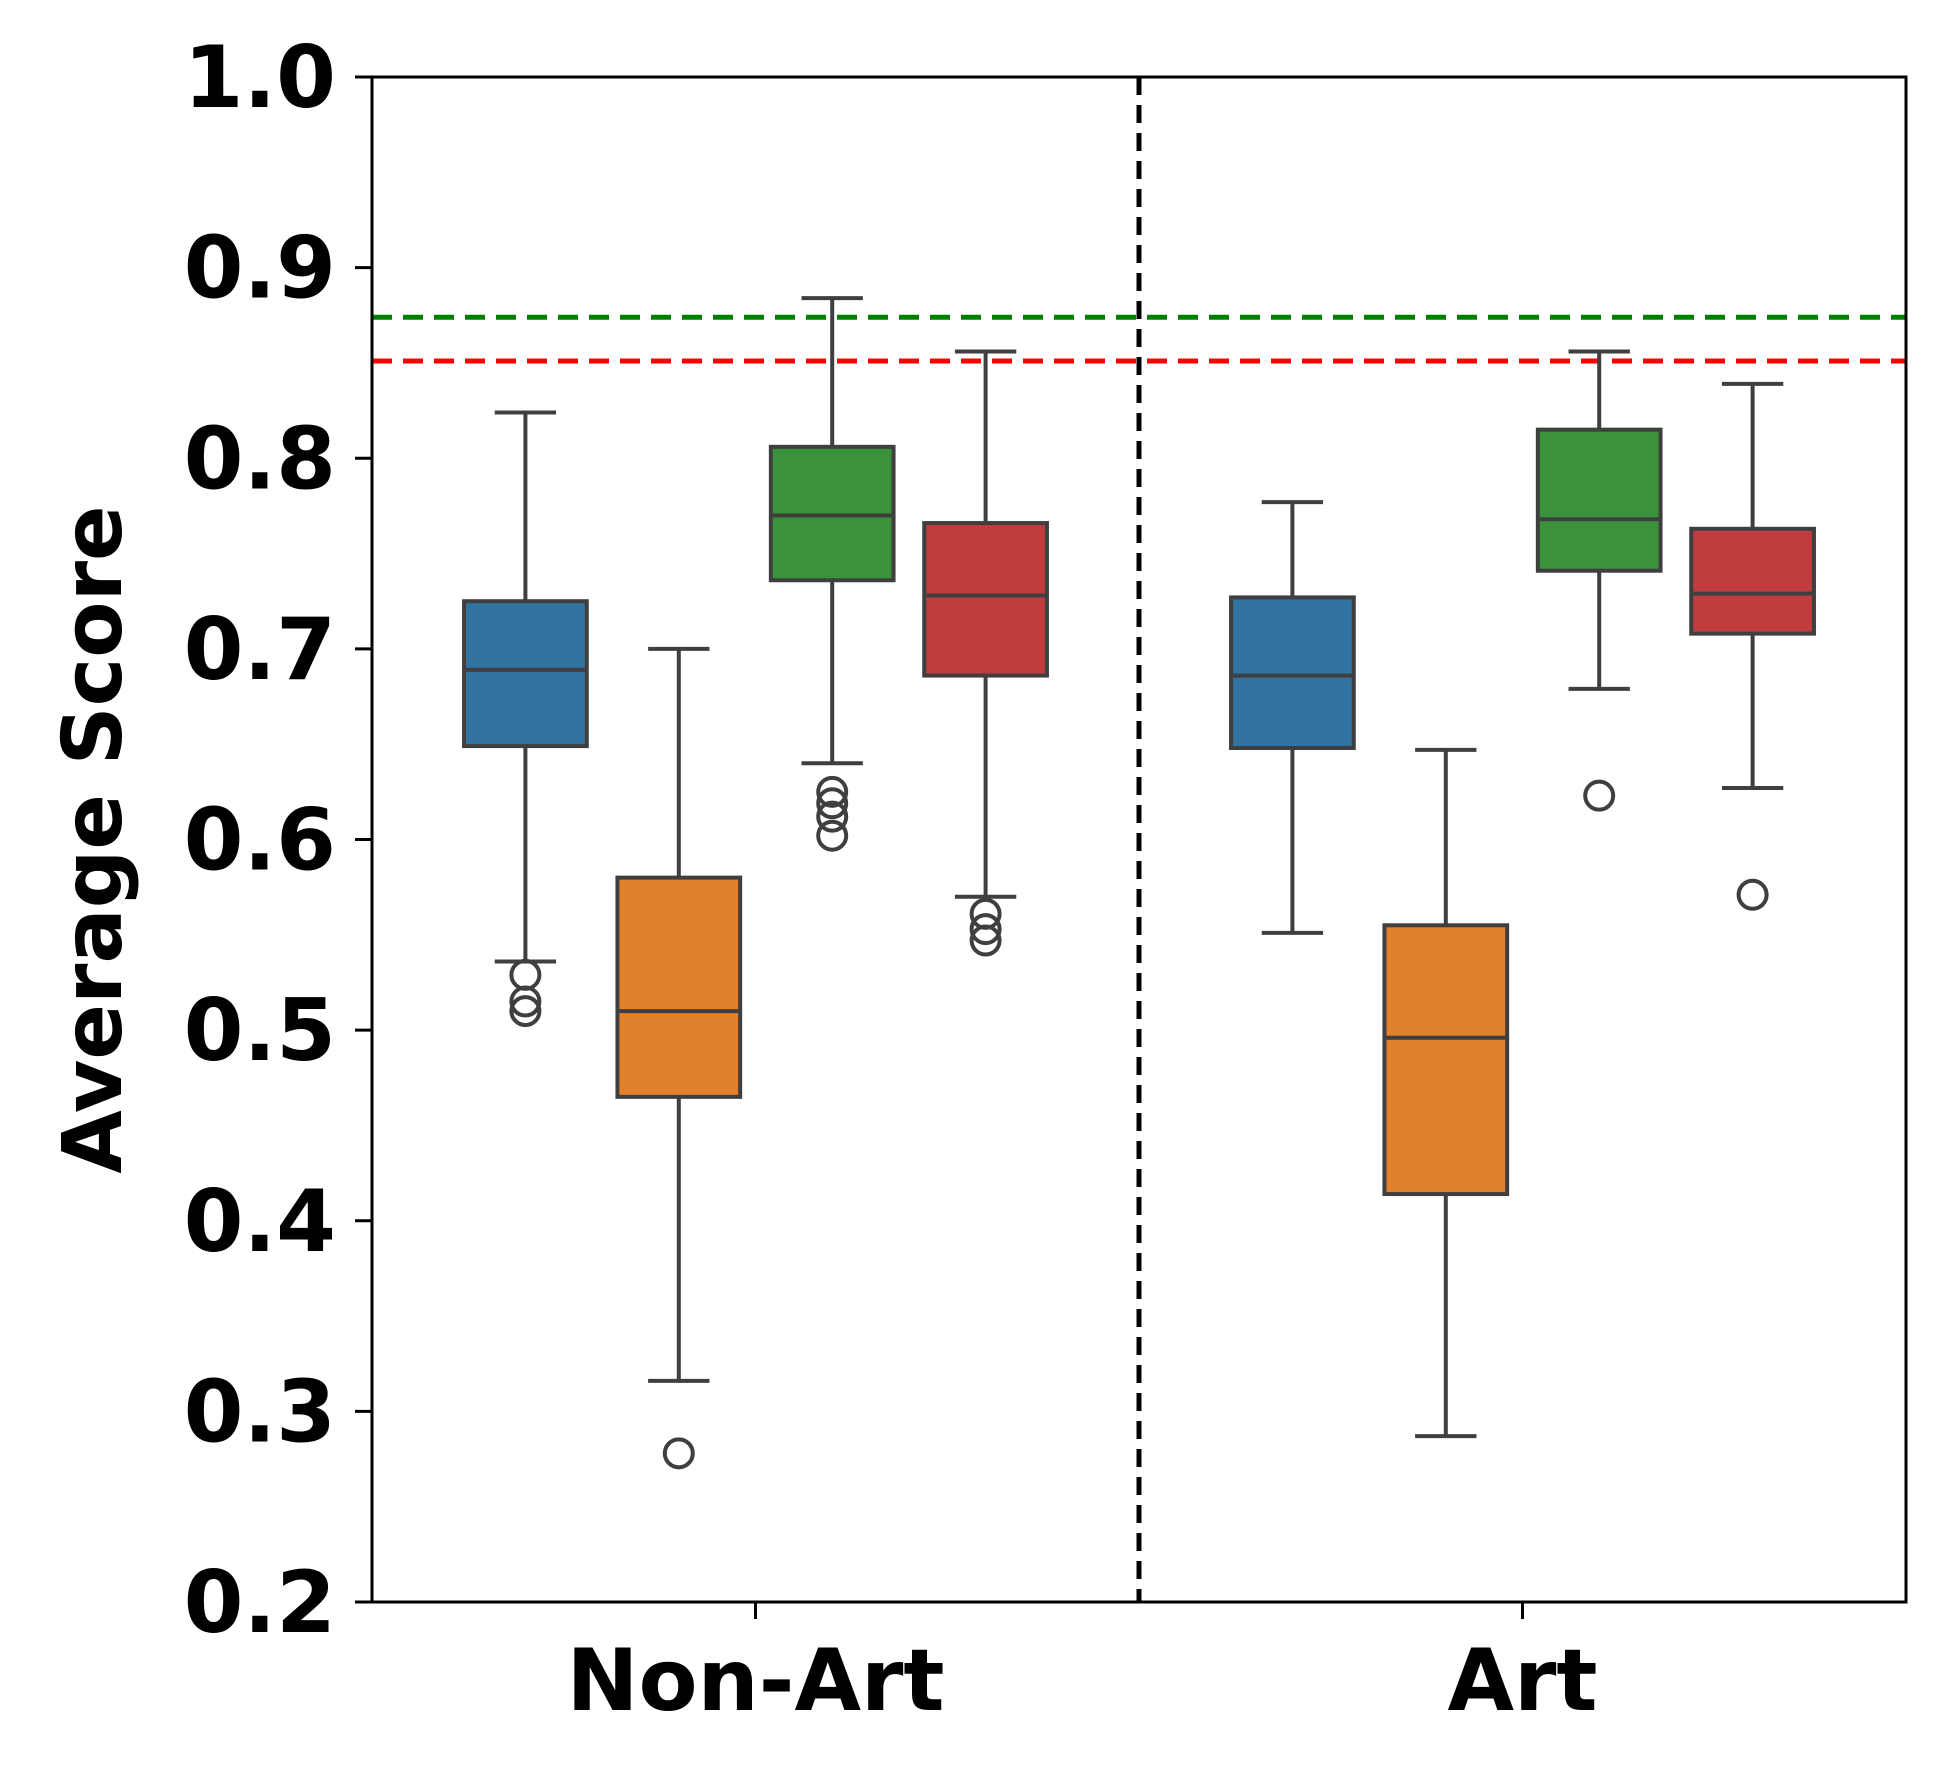 The width and height of the screenshot is (1936, 1767). I want to click on x-axis: Non-Art Art, so click(1082, 1666).